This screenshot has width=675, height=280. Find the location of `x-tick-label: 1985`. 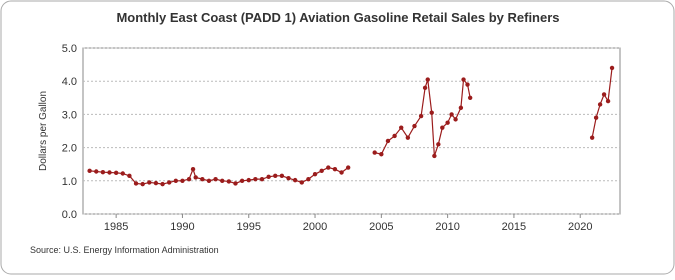

x-tick-label: 1985 is located at coordinates (116, 227).